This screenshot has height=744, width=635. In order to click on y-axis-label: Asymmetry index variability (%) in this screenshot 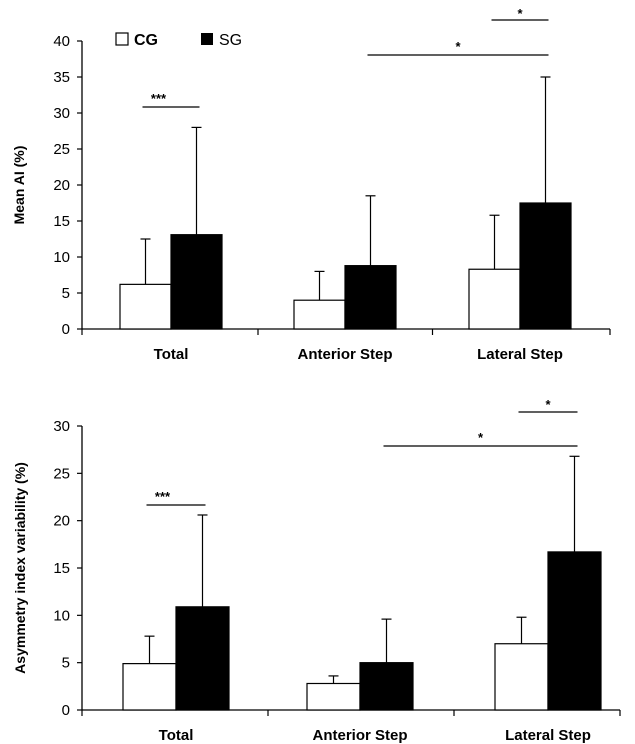, I will do `click(20, 568)`.